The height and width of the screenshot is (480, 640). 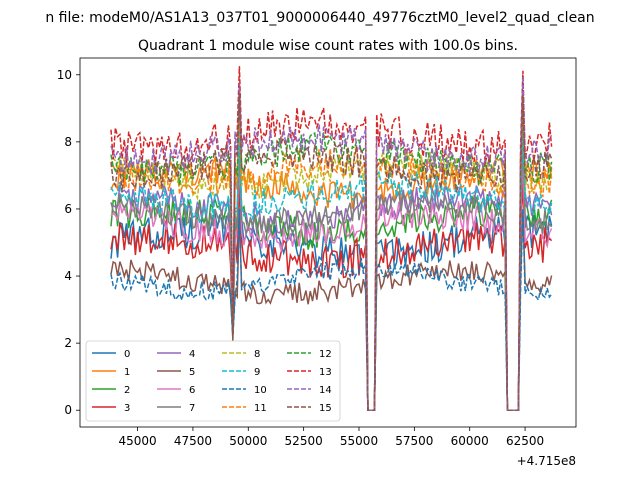 What do you see at coordinates (192, 390) in the screenshot?
I see `legend-label-6: 6` at bounding box center [192, 390].